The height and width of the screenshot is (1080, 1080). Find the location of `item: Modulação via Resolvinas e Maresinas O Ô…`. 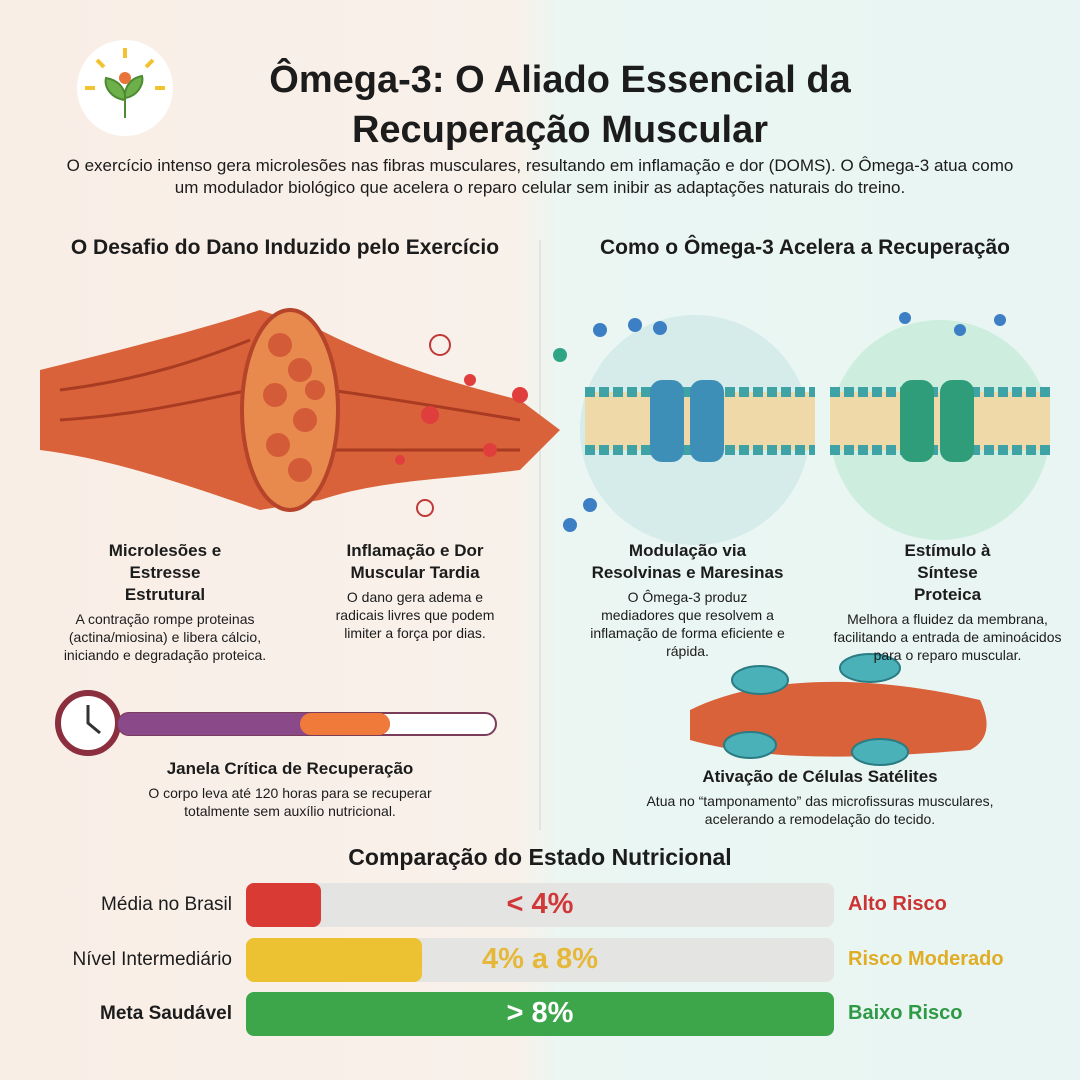

item: Modulação via Resolvinas e Maresinas O Ô… is located at coordinates (687, 600).